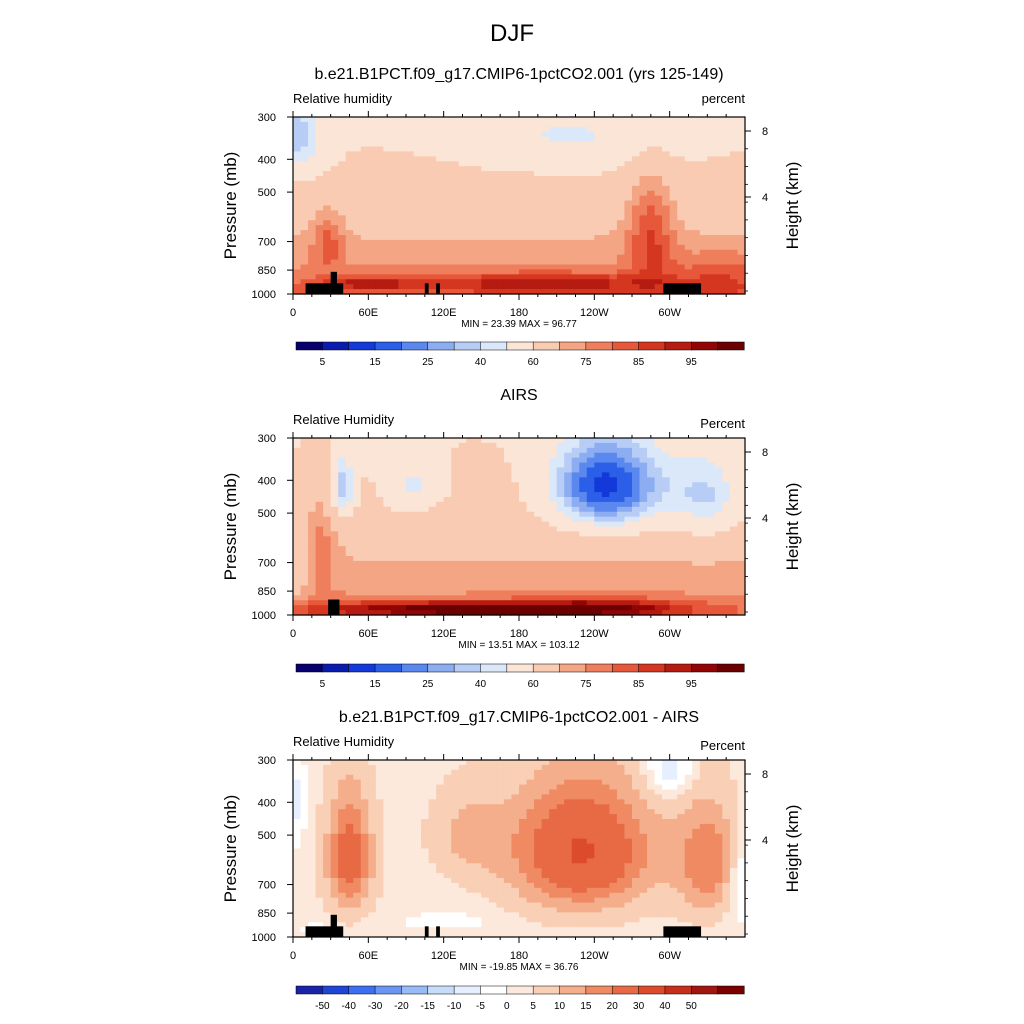 The width and height of the screenshot is (1024, 1024). What do you see at coordinates (518, 395) in the screenshot?
I see `panel-title: AIRS` at bounding box center [518, 395].